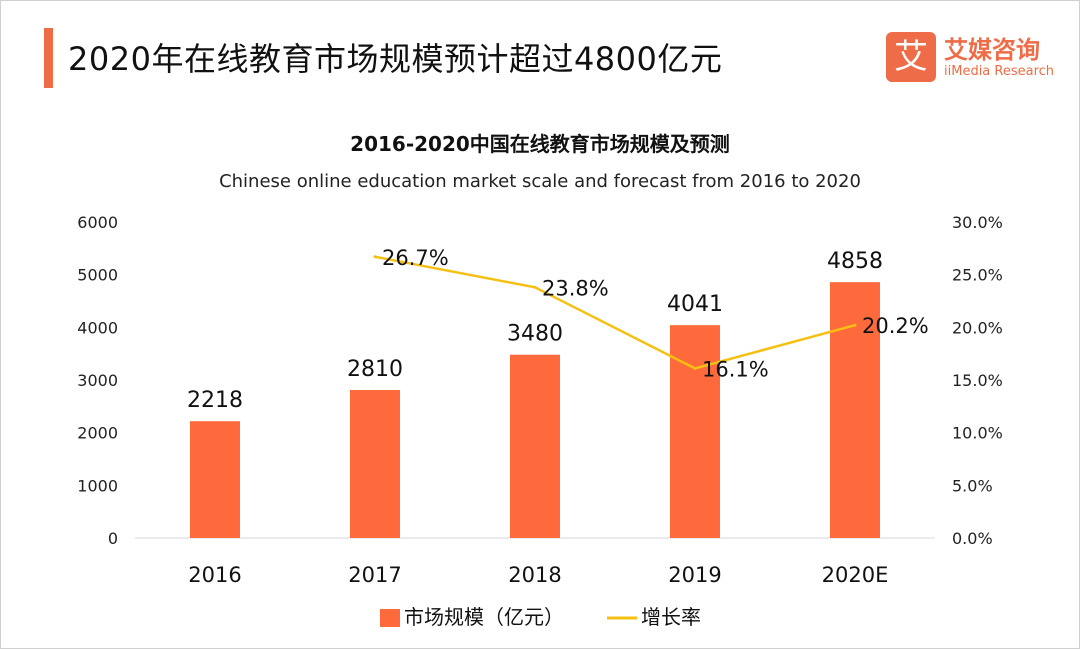 The image size is (1080, 649). I want to click on legend-bar-label: 市场规模（亿元）, so click(484, 617).